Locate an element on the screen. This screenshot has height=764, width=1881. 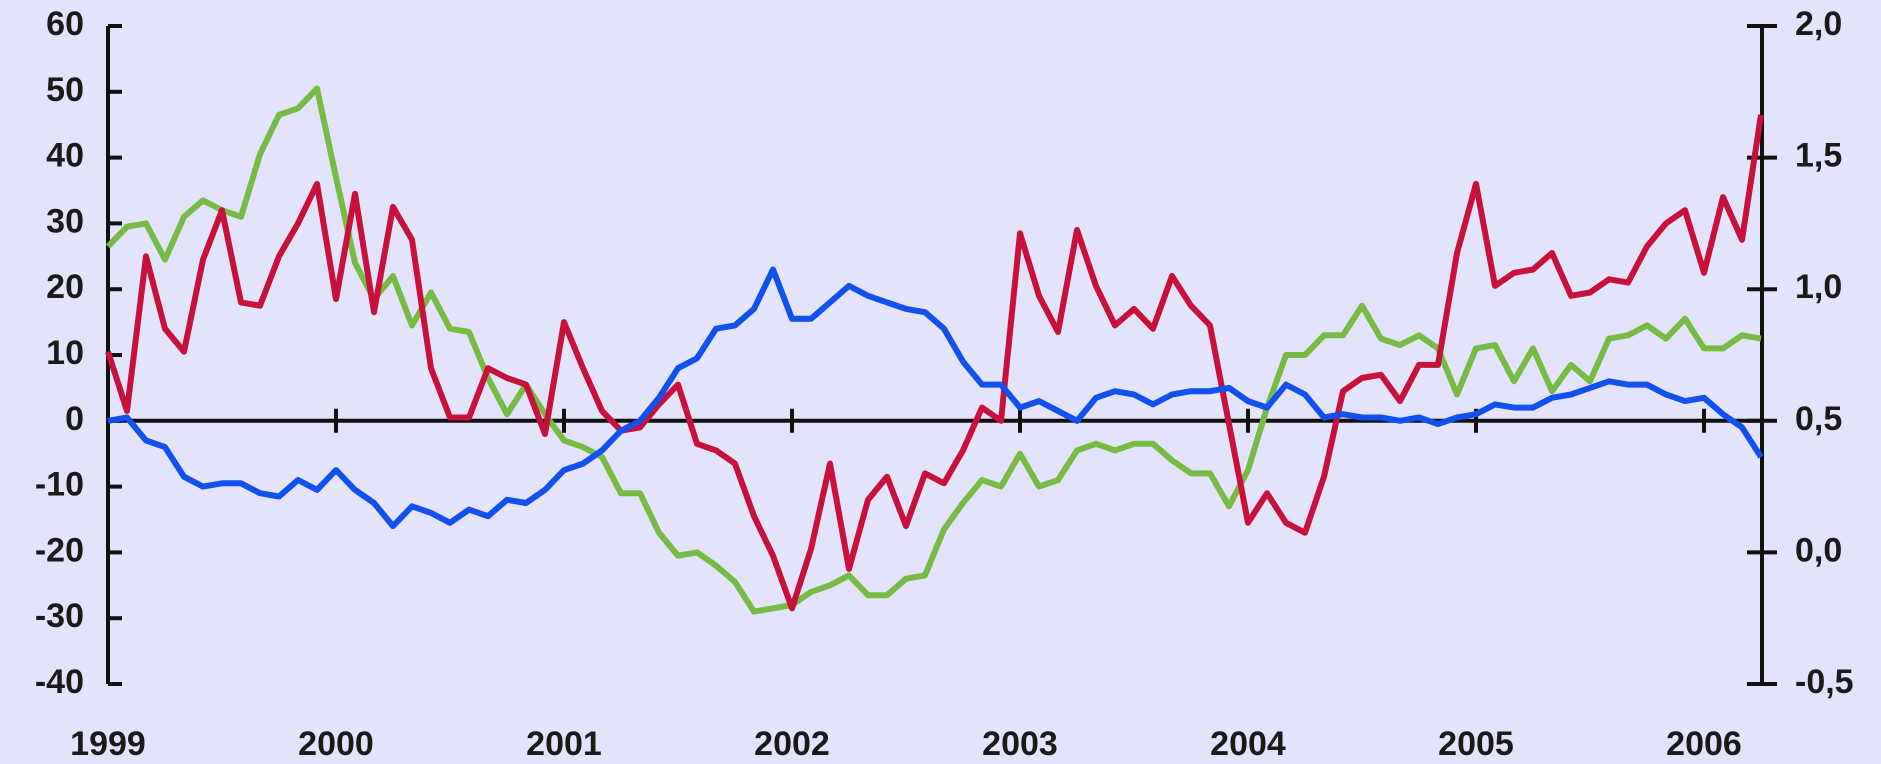
y-tick-label: 50 is located at coordinates (65, 90).